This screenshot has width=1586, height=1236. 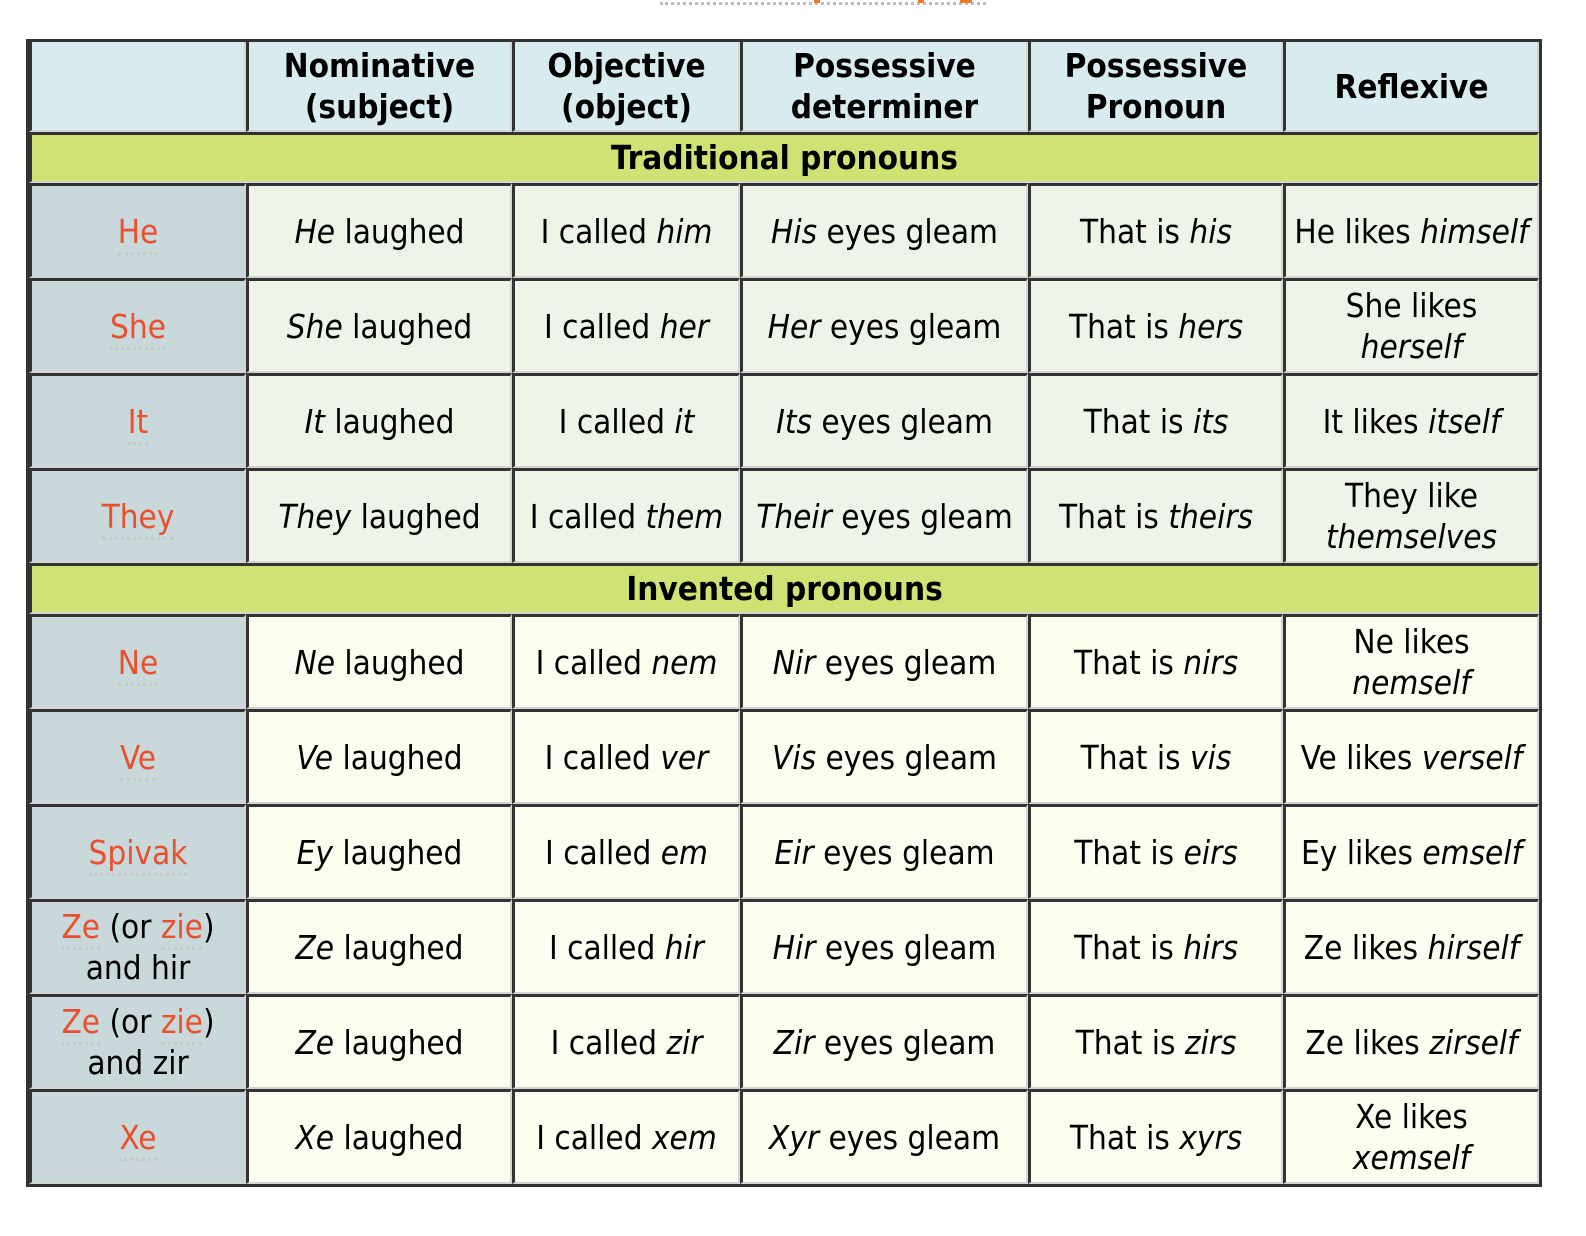 What do you see at coordinates (1473, 947) in the screenshot?
I see `example-pronoun: hirself` at bounding box center [1473, 947].